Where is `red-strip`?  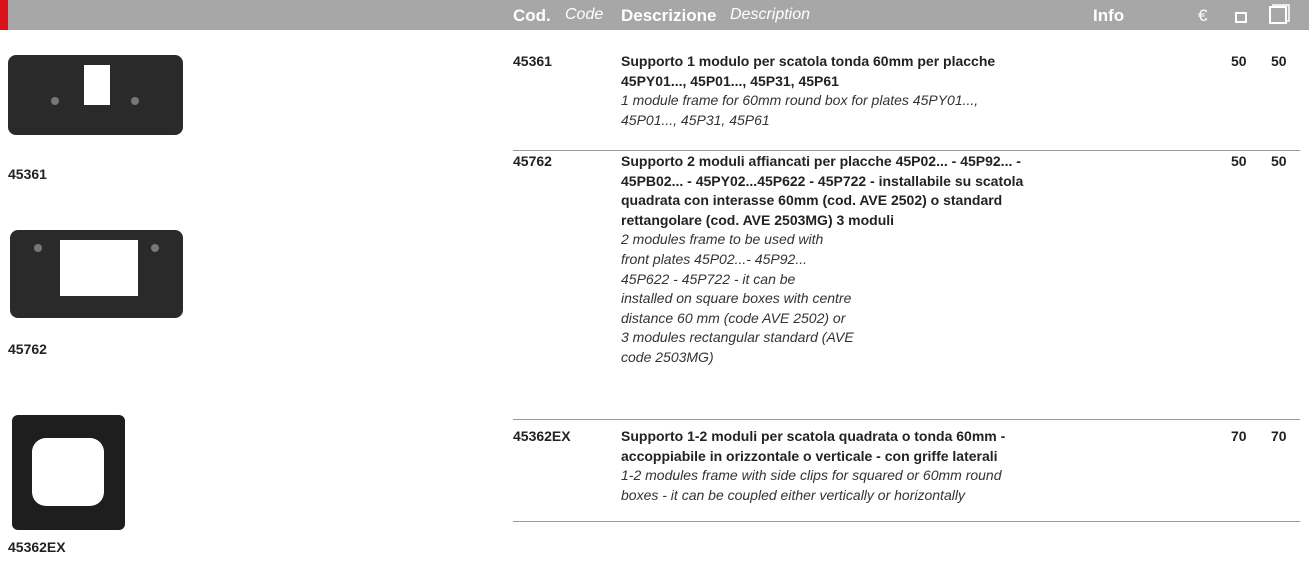
red-strip is located at coordinates (4, 15).